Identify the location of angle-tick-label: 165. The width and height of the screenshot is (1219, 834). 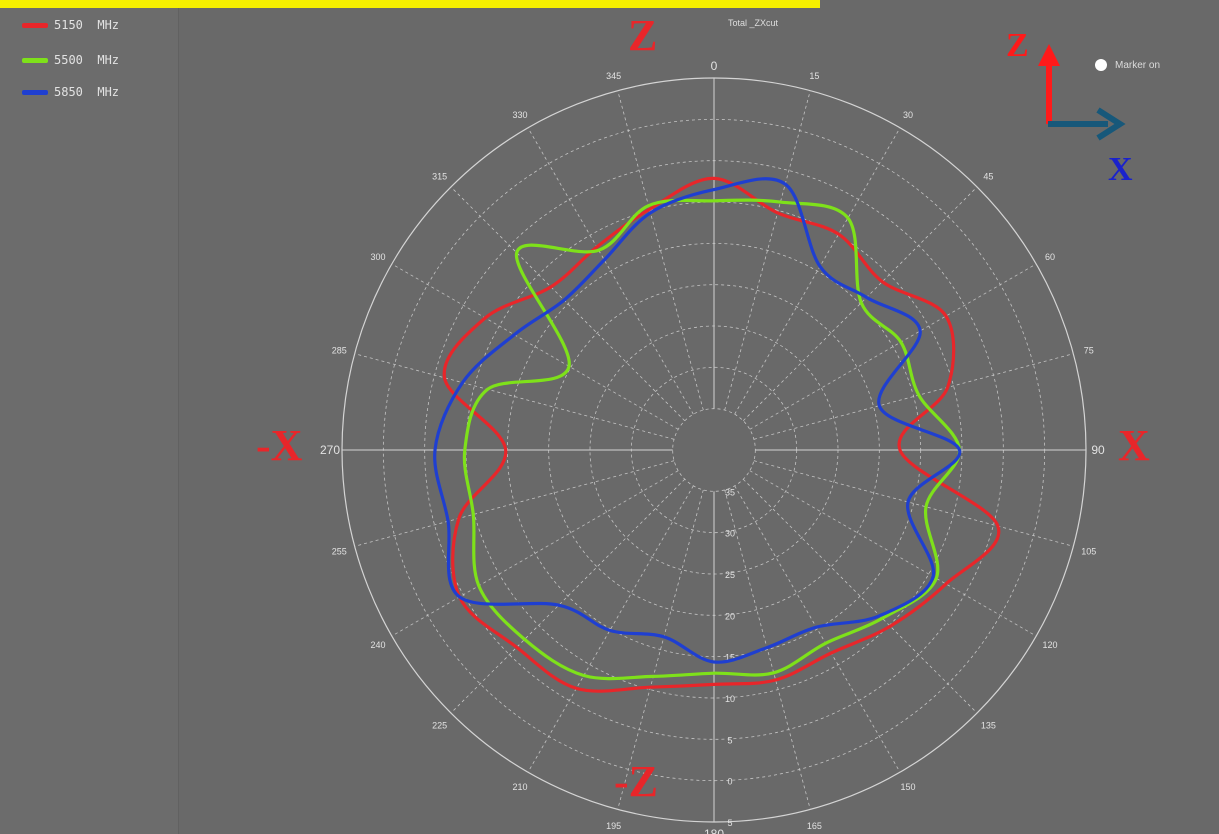
(814, 826).